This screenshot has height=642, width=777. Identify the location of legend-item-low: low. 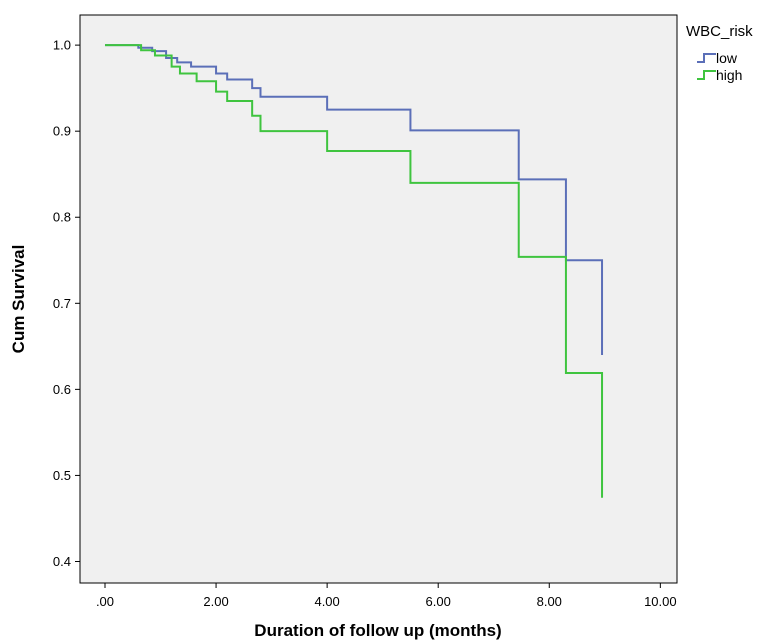
(717, 58).